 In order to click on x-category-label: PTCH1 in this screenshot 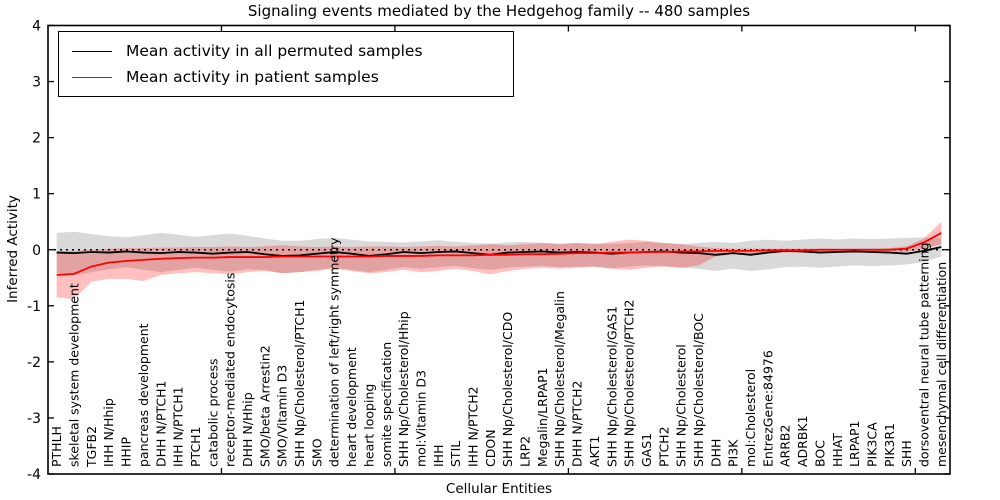, I will do `click(195, 446)`.